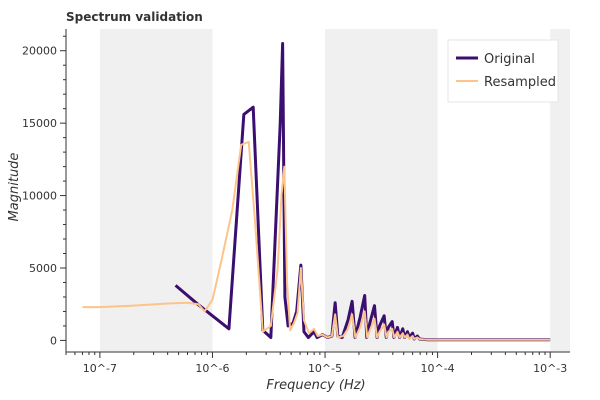 The width and height of the screenshot is (600, 400). Describe the element at coordinates (438, 368) in the screenshot. I see `x-tick-label: 10^-4` at that location.